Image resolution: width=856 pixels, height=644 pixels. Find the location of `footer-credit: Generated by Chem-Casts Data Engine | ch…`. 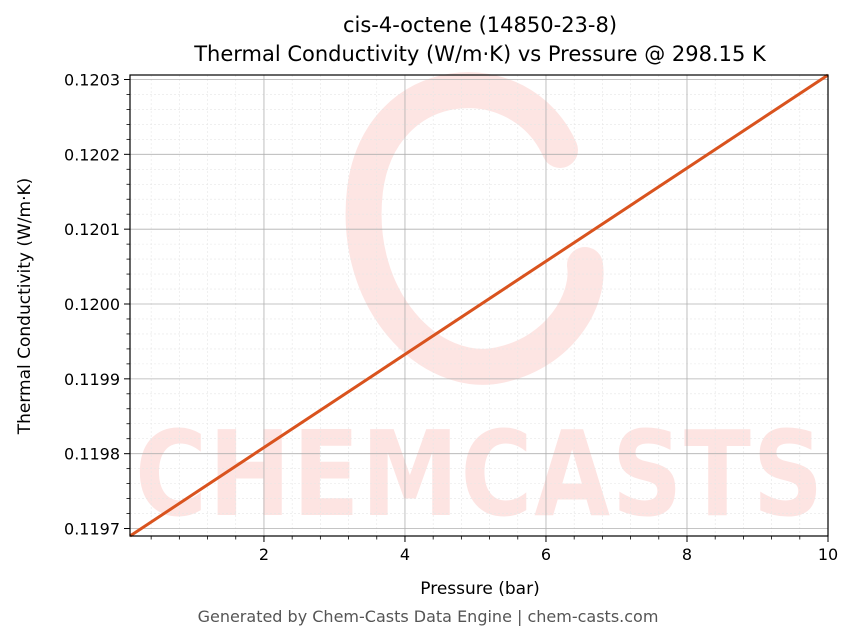

footer-credit: Generated by Chem-Casts Data Engine | ch… is located at coordinates (428, 616).